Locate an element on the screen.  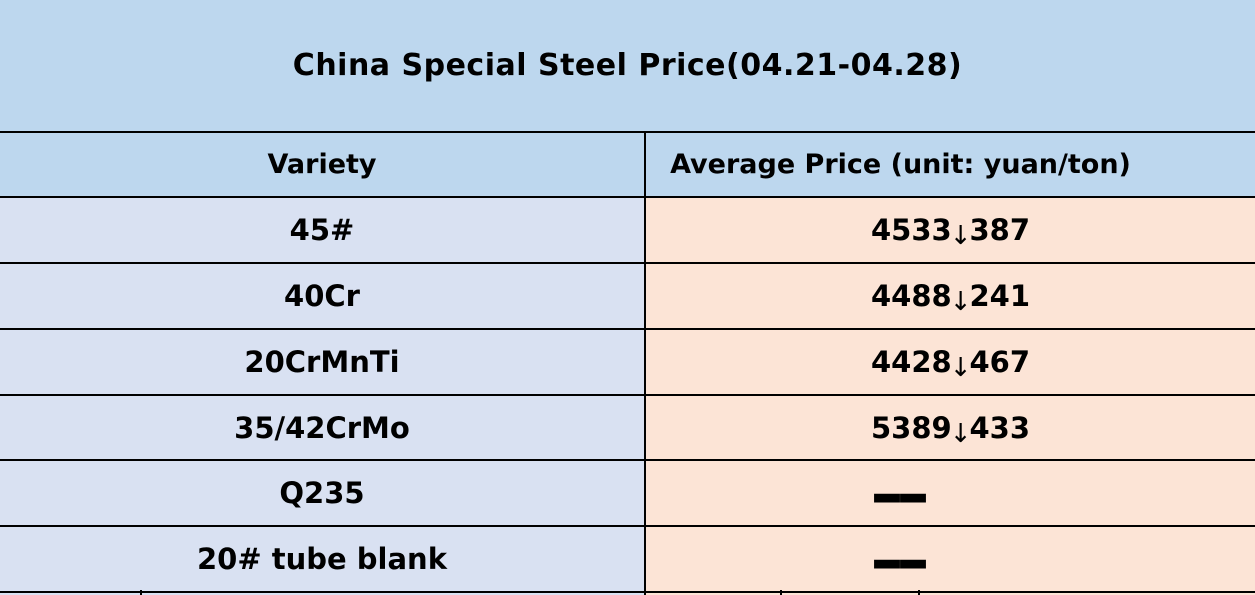
price-change: 467 is located at coordinates (1000, 362).